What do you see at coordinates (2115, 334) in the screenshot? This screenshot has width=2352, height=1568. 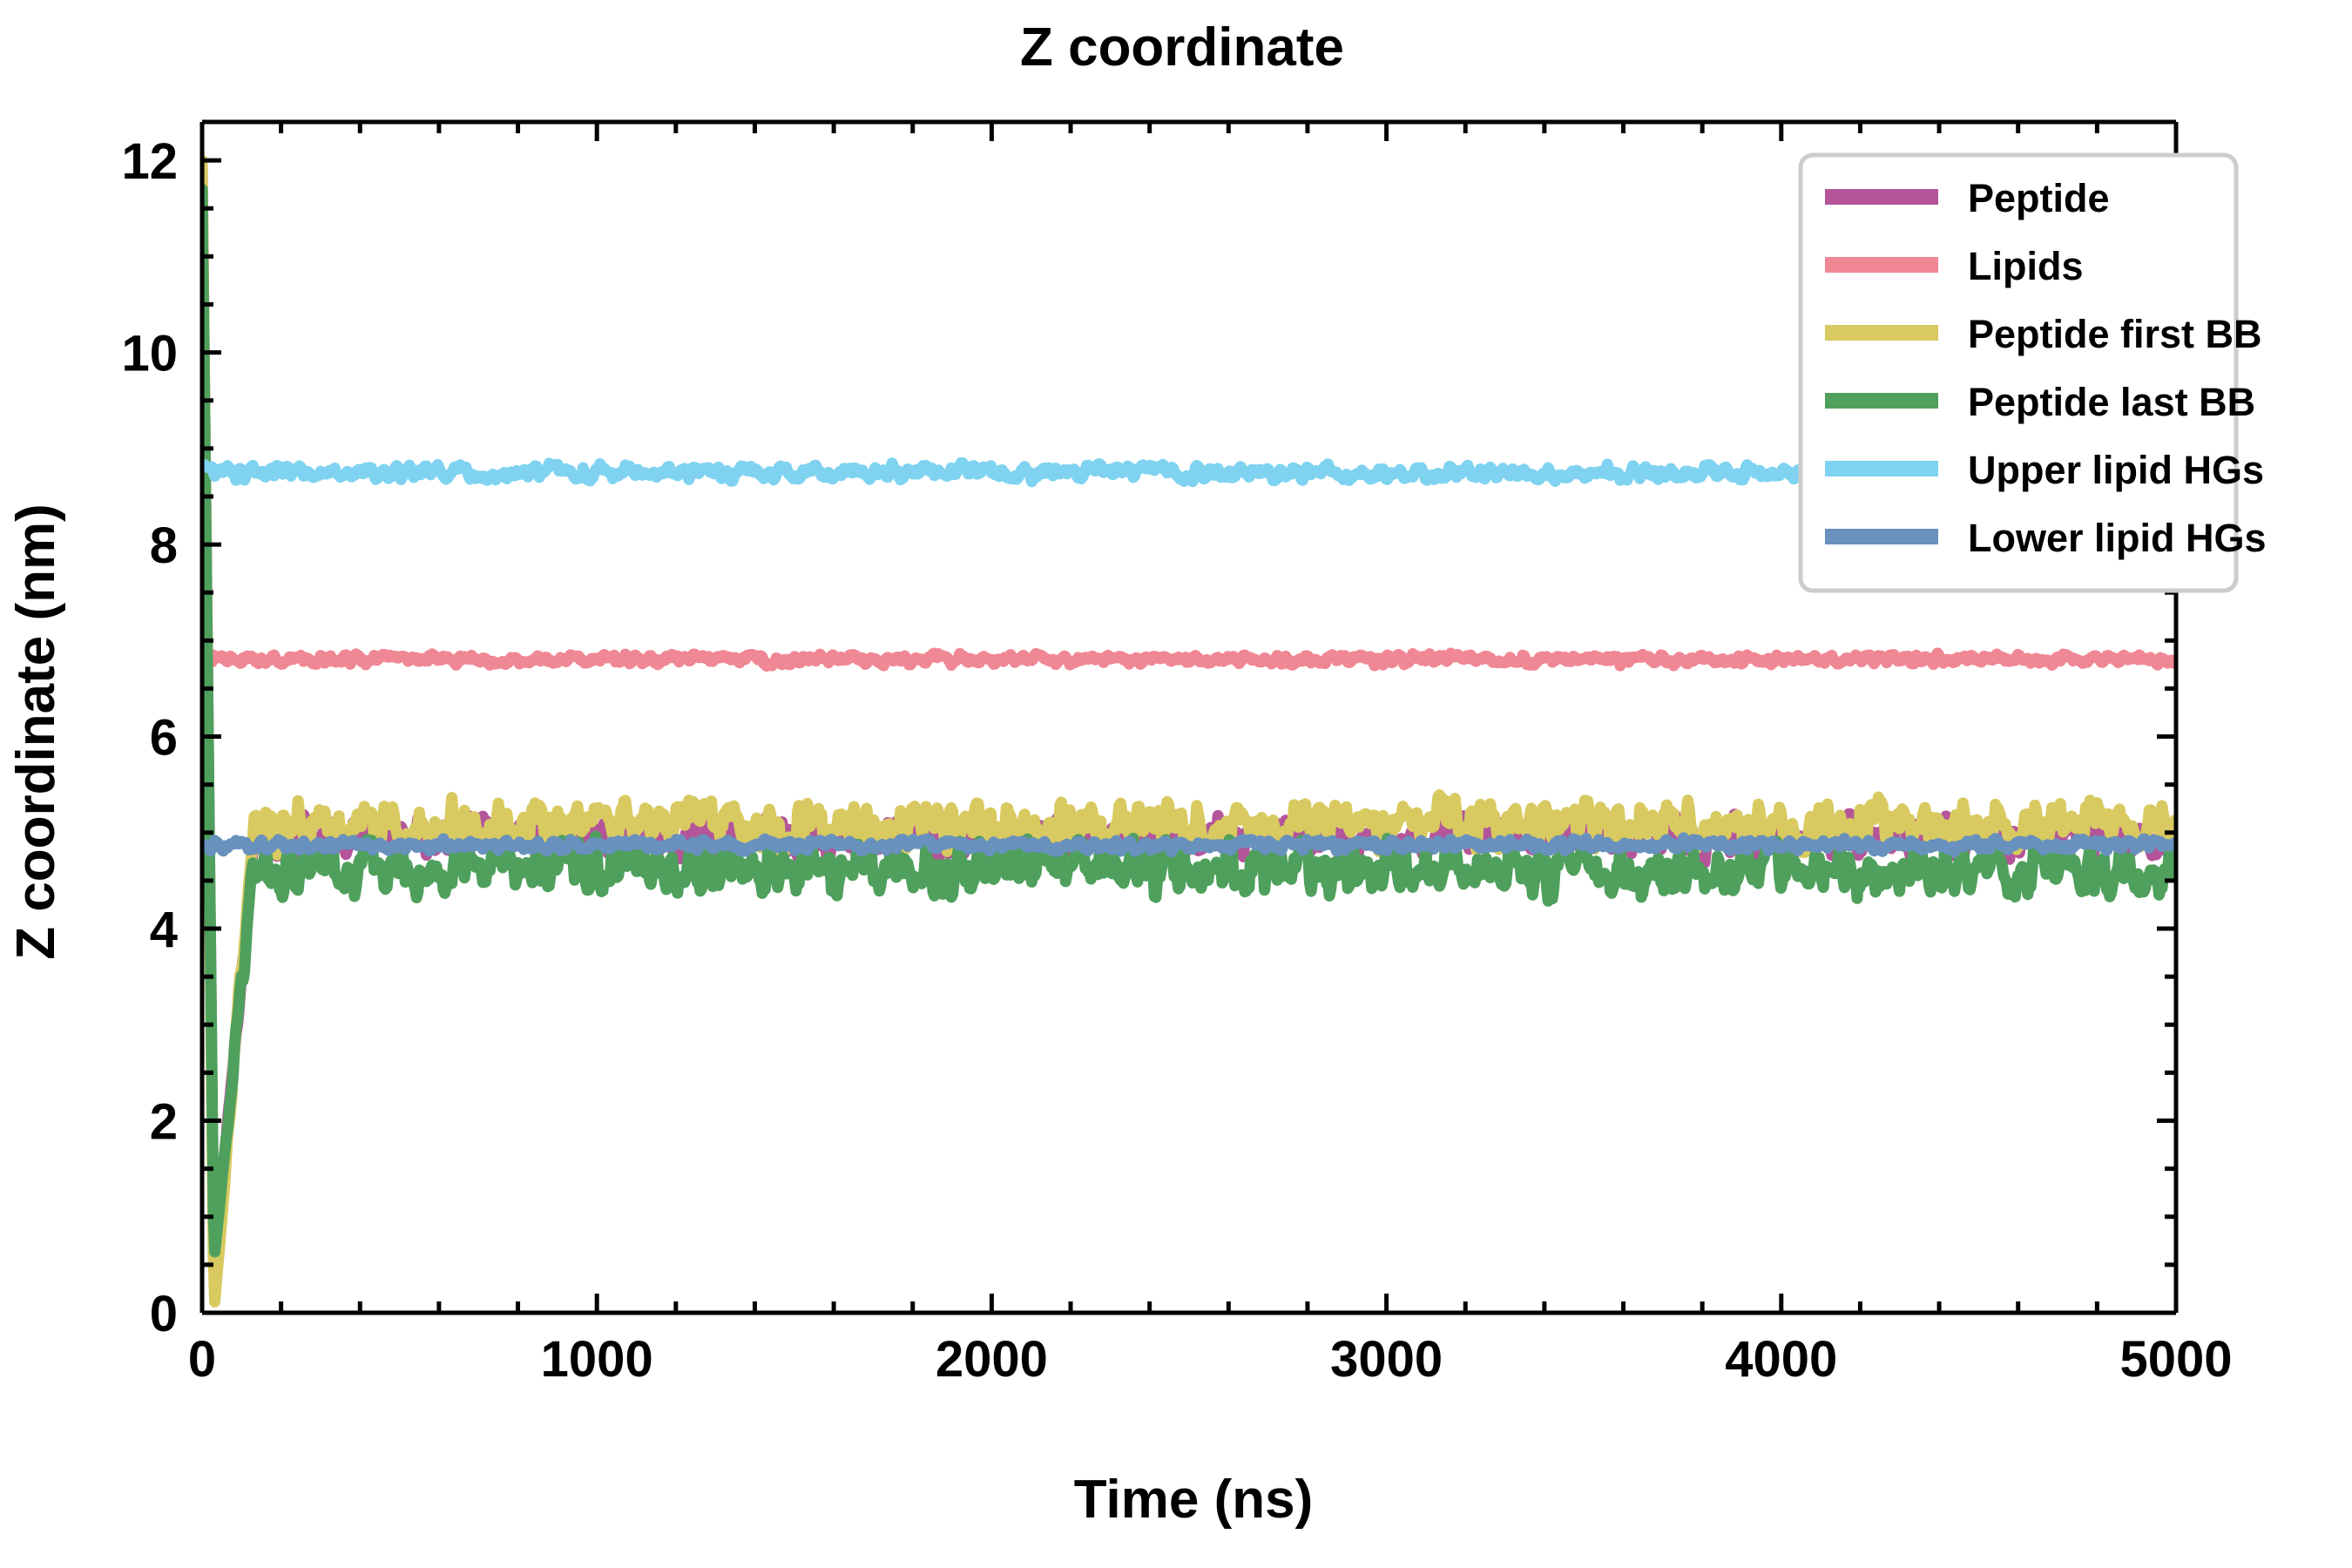 I see `legend-label: Peptide first BB` at bounding box center [2115, 334].